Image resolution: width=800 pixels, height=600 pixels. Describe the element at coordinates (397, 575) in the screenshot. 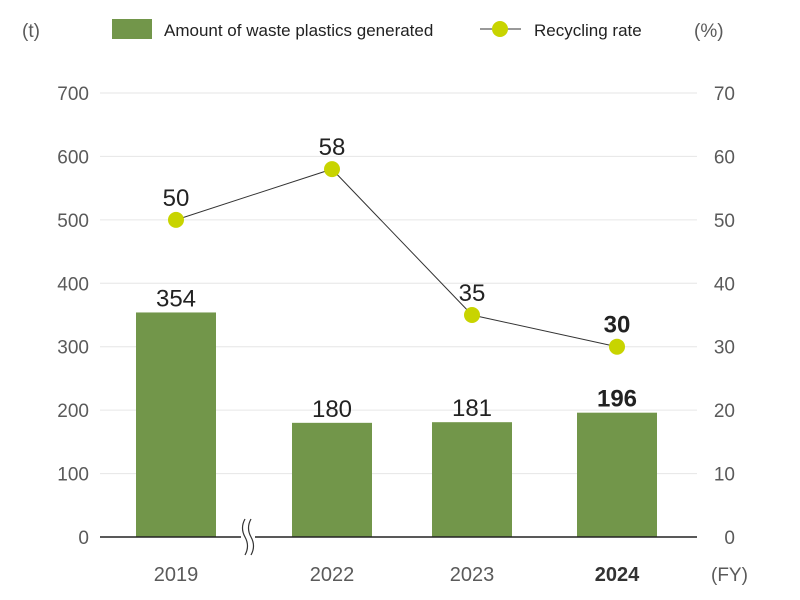

I see `x-axis-ticks: 2019 2022 2023 2024` at that location.